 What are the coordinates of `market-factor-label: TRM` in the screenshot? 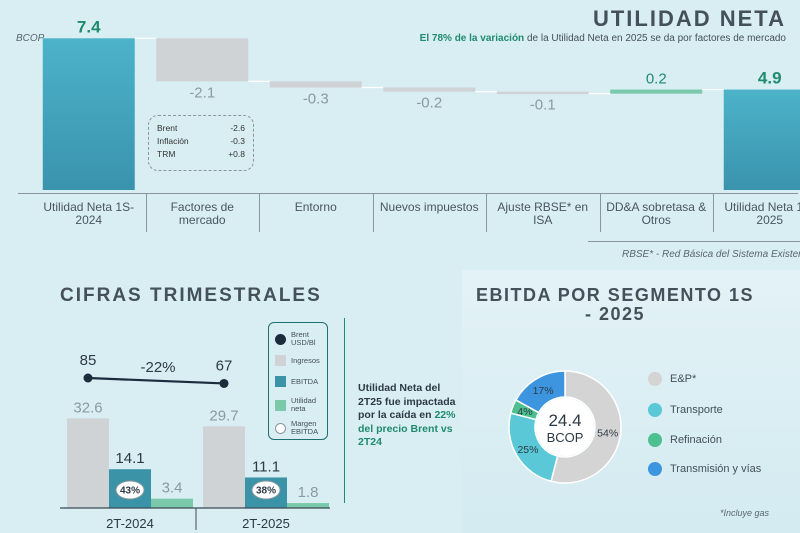 It's located at (166, 154).